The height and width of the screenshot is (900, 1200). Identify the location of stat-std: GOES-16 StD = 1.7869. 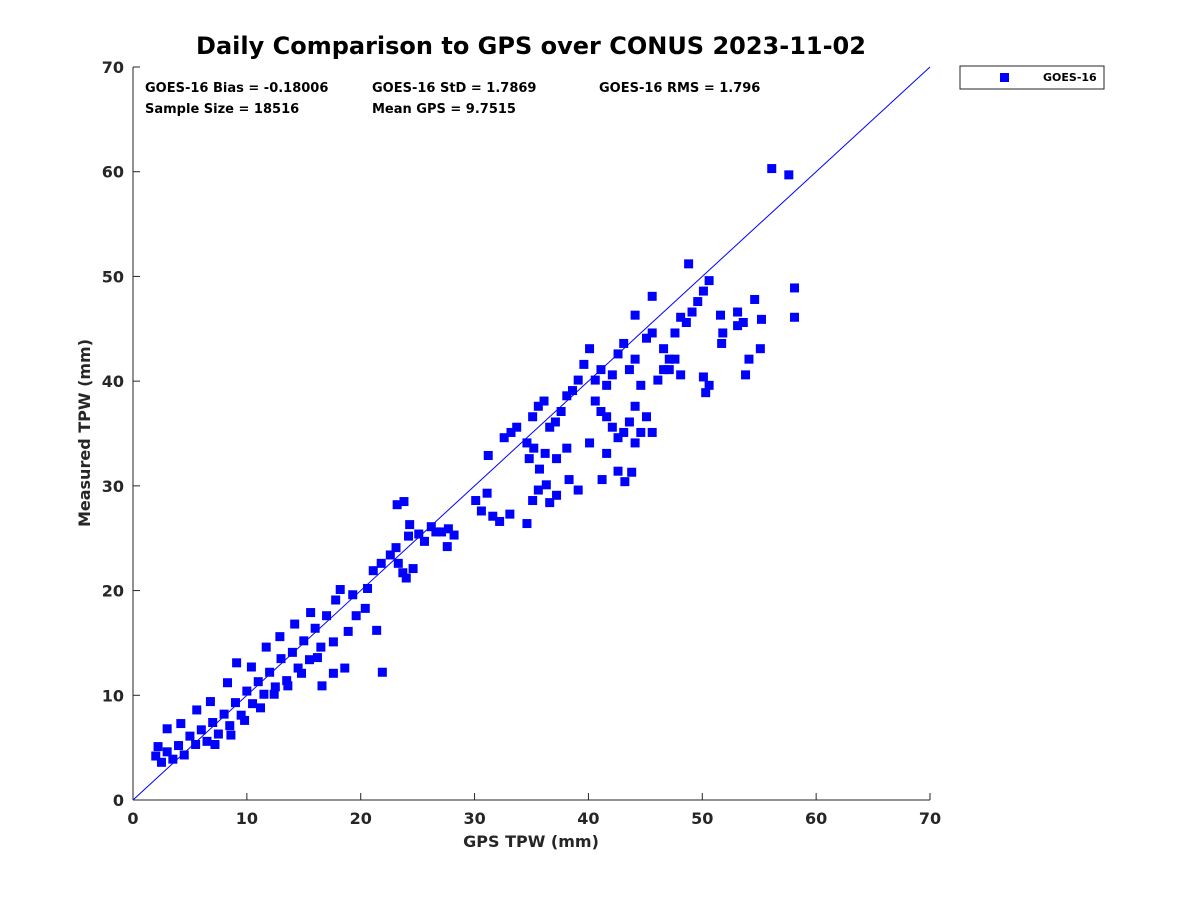
(454, 88).